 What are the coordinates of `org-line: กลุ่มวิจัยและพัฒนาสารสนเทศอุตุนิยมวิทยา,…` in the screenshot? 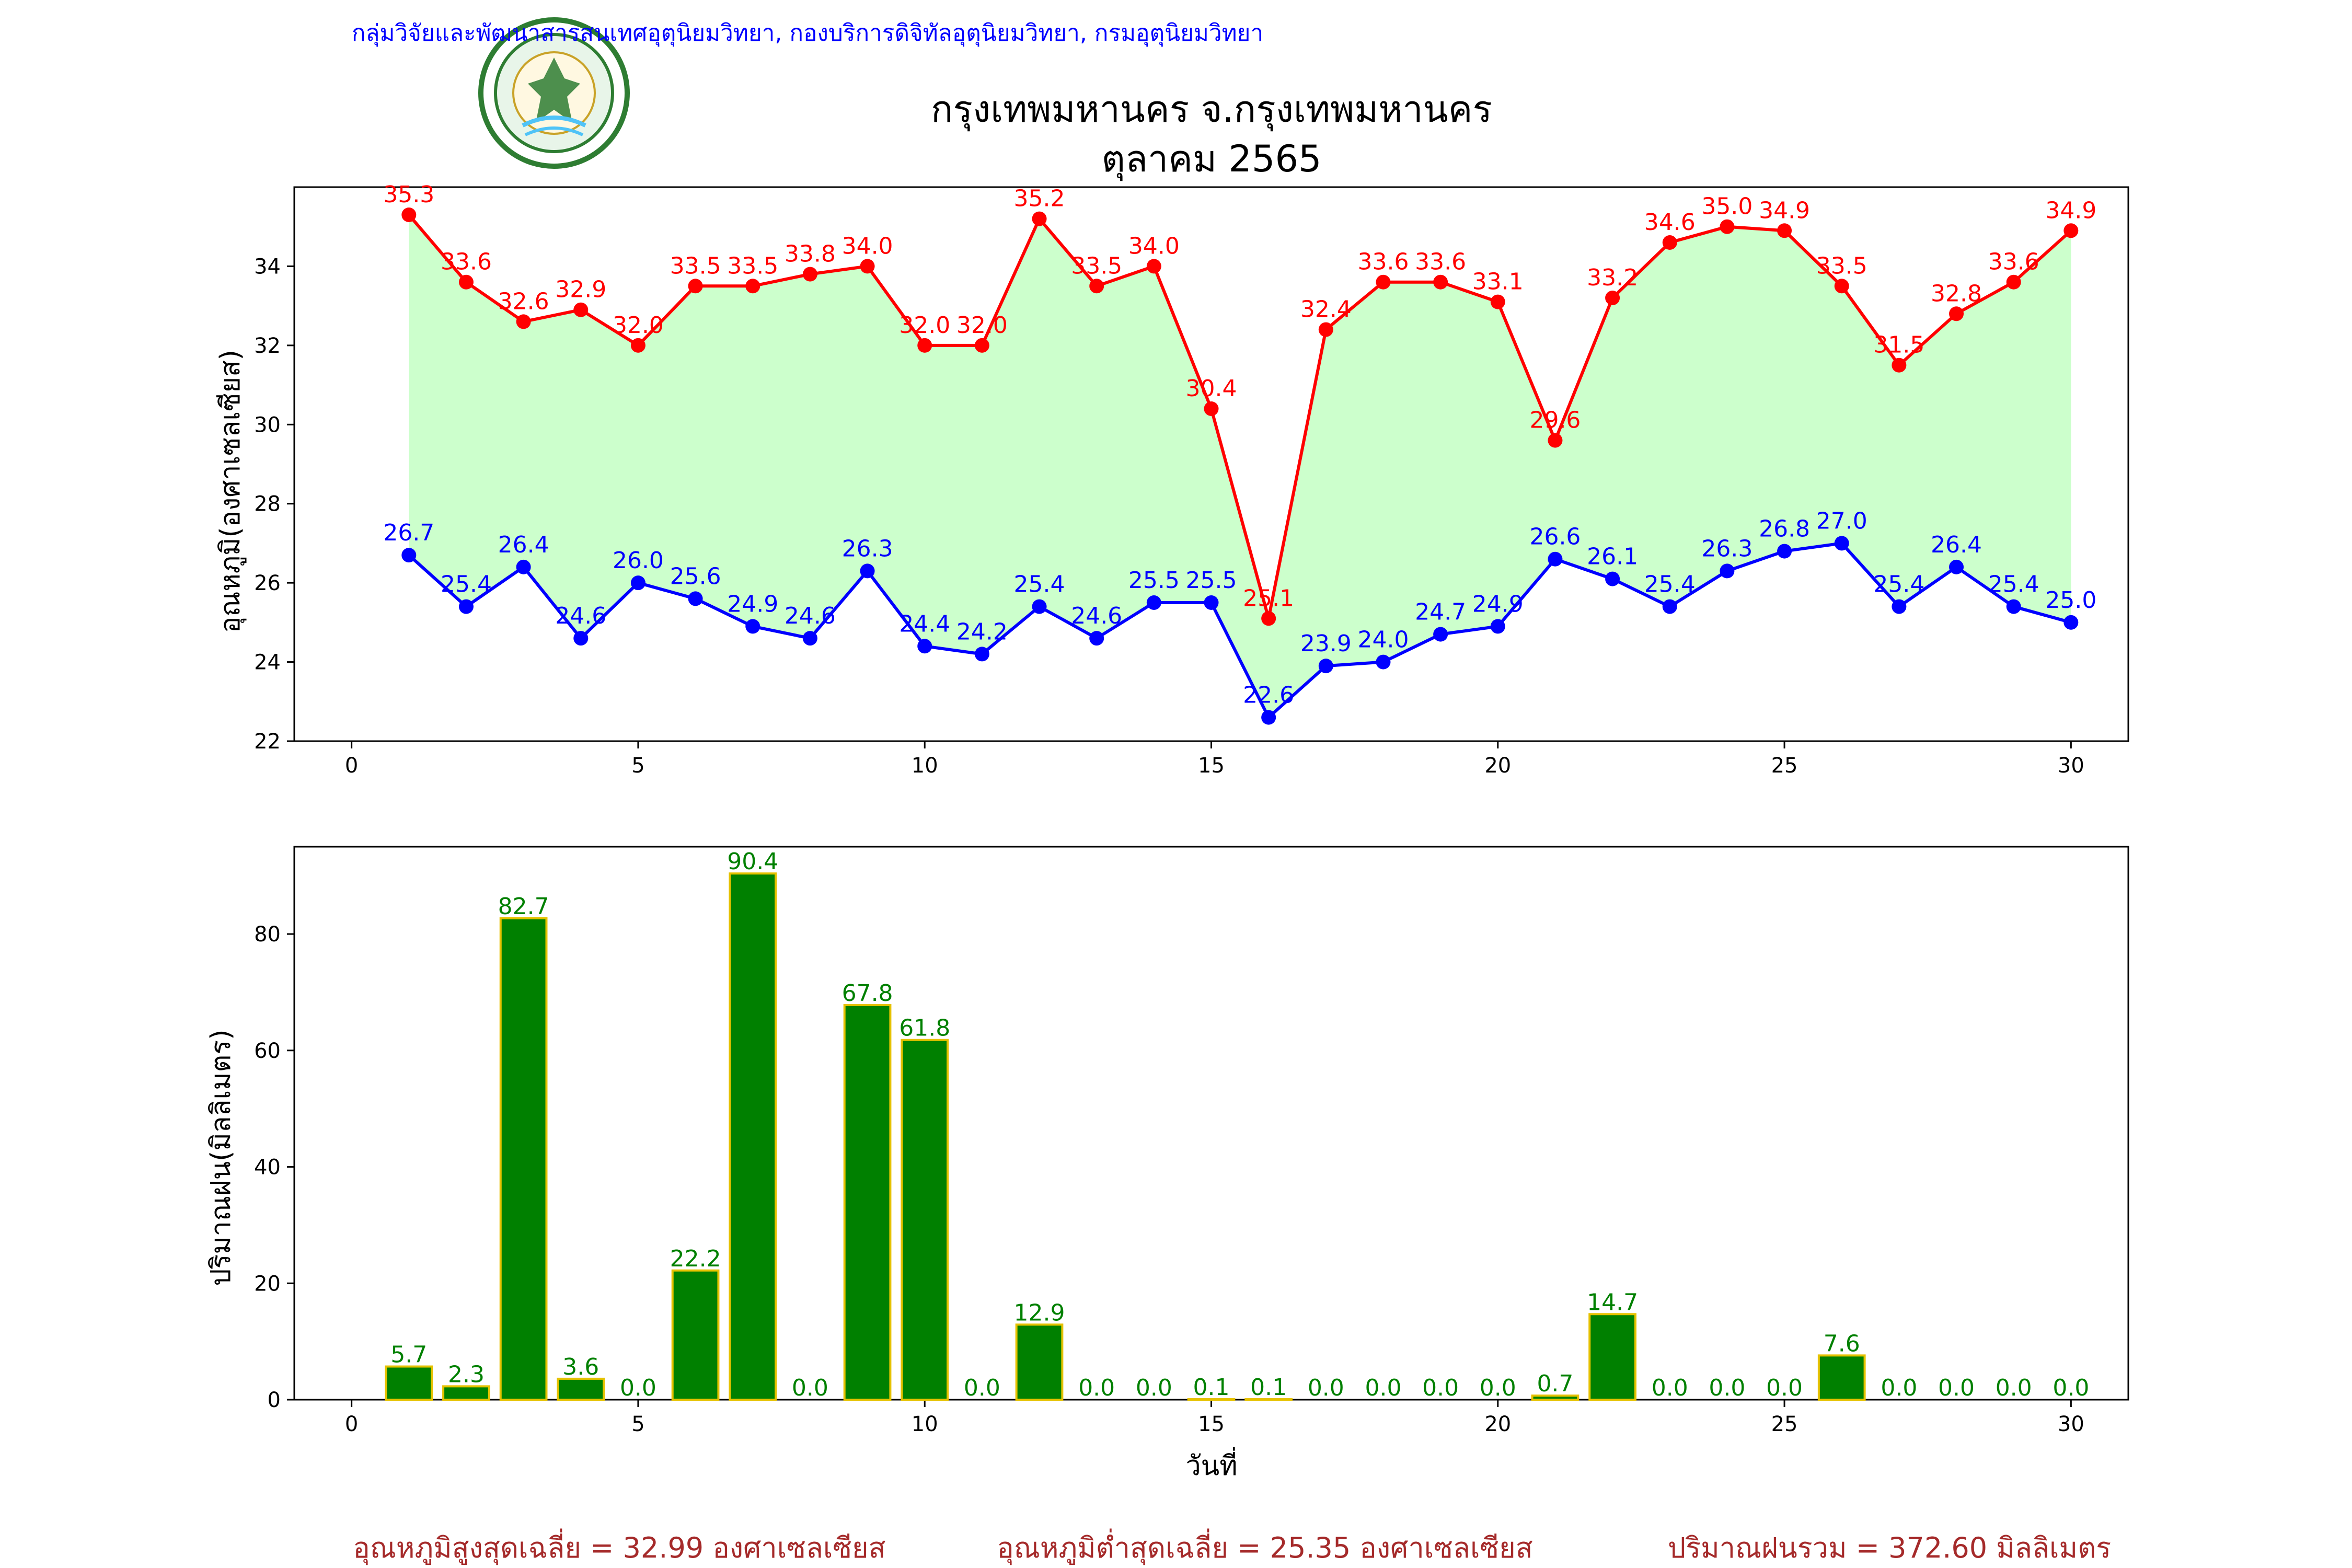 It's located at (807, 33).